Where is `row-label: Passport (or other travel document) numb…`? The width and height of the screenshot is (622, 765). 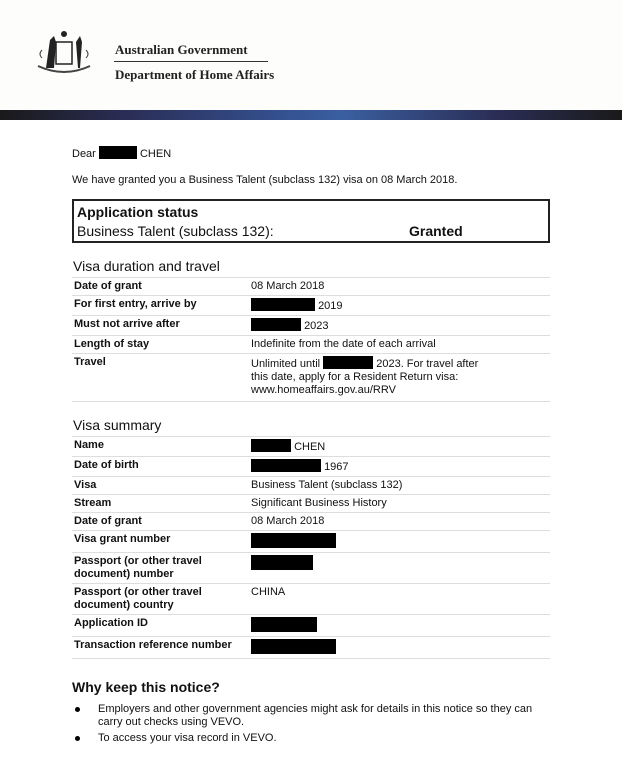 row-label: Passport (or other travel document) numb… is located at coordinates (160, 568).